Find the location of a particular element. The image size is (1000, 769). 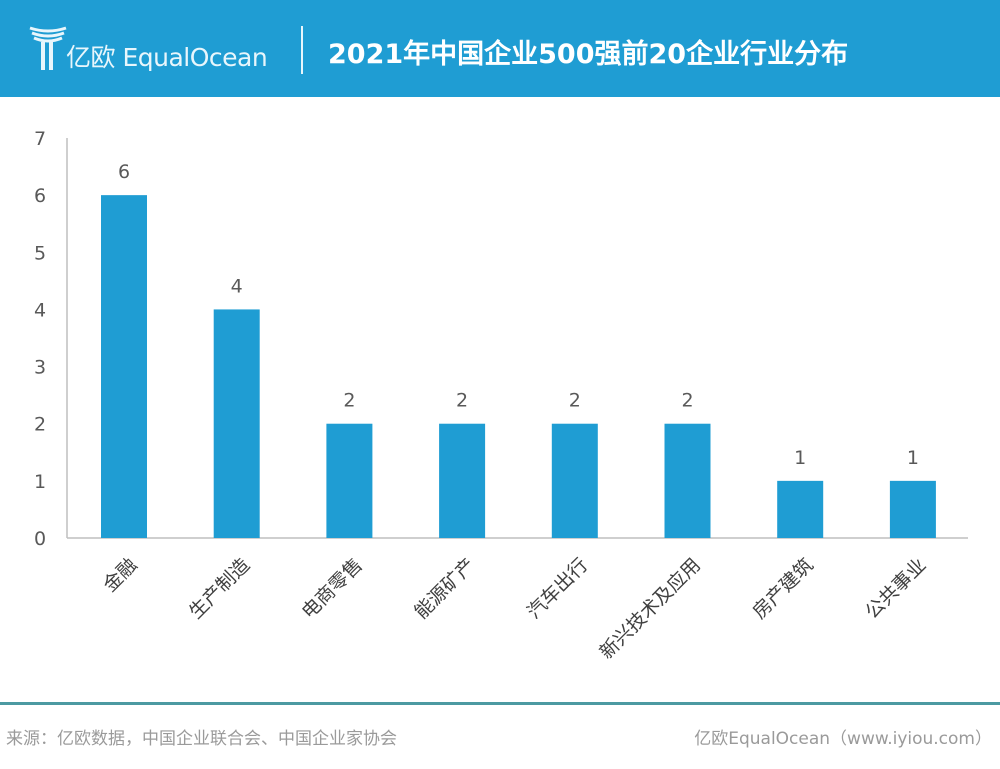

y-tick-label: 4 is located at coordinates (40, 310).